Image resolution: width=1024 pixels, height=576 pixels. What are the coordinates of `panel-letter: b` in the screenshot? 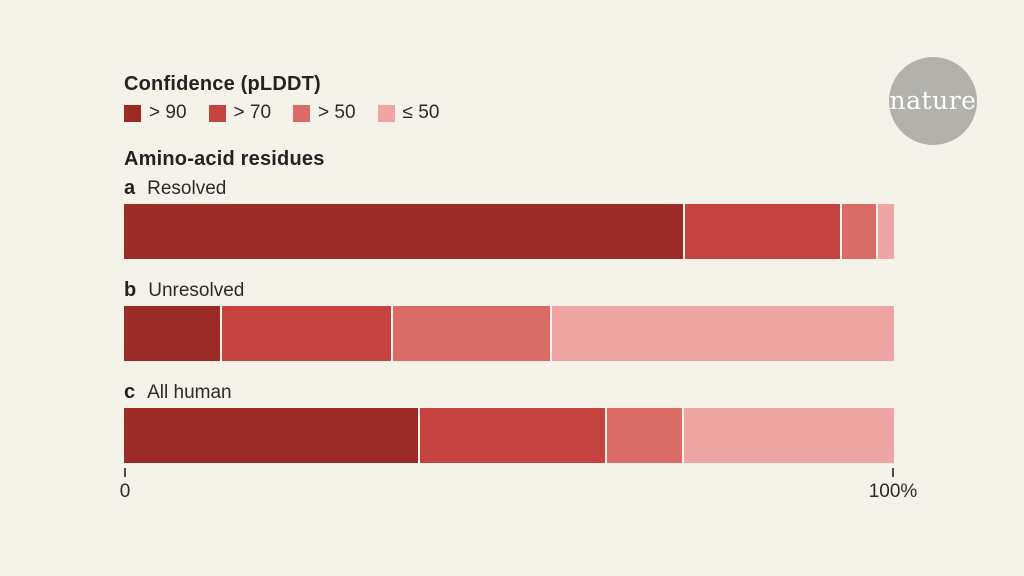 It's located at (130, 290).